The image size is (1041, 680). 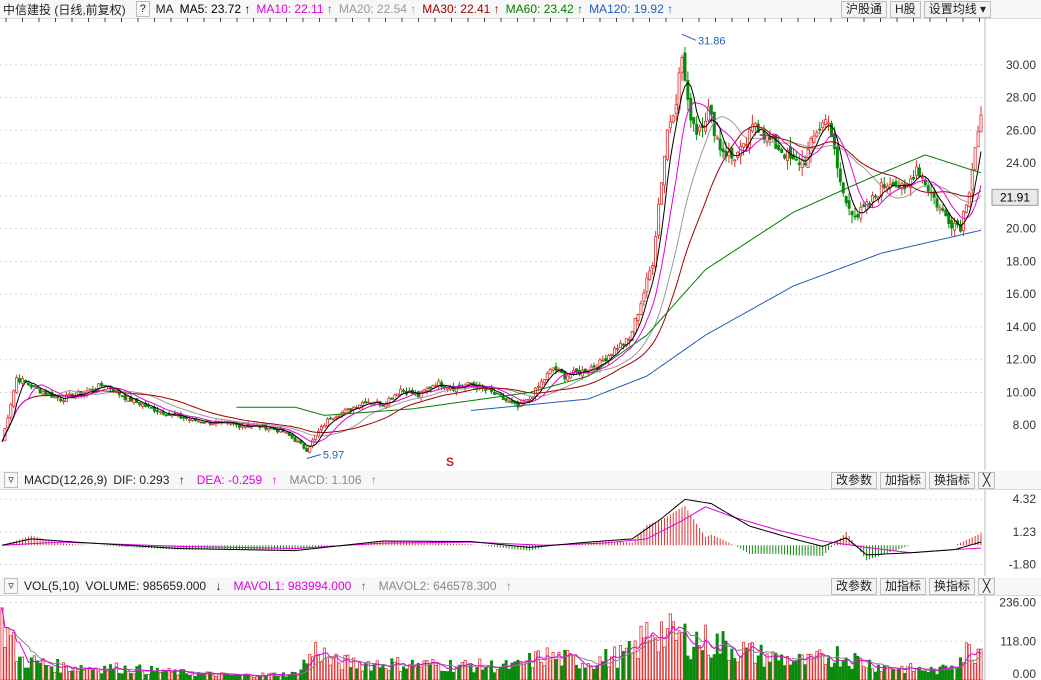 What do you see at coordinates (864, 9) in the screenshot?
I see `shanghai-connect-button: 沪股通` at bounding box center [864, 9].